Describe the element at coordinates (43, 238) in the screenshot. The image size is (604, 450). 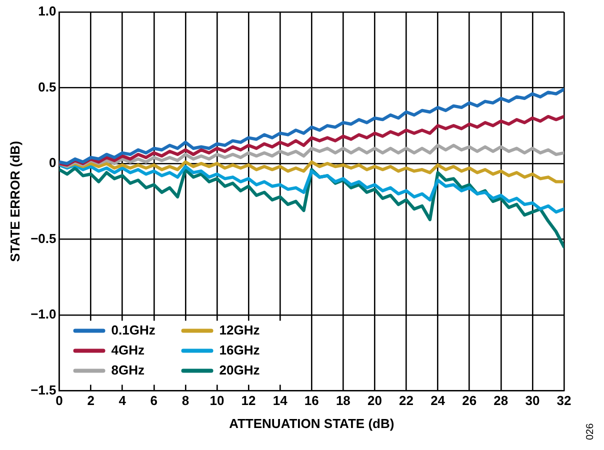
I see `y-tick-label: −0.5` at that location.